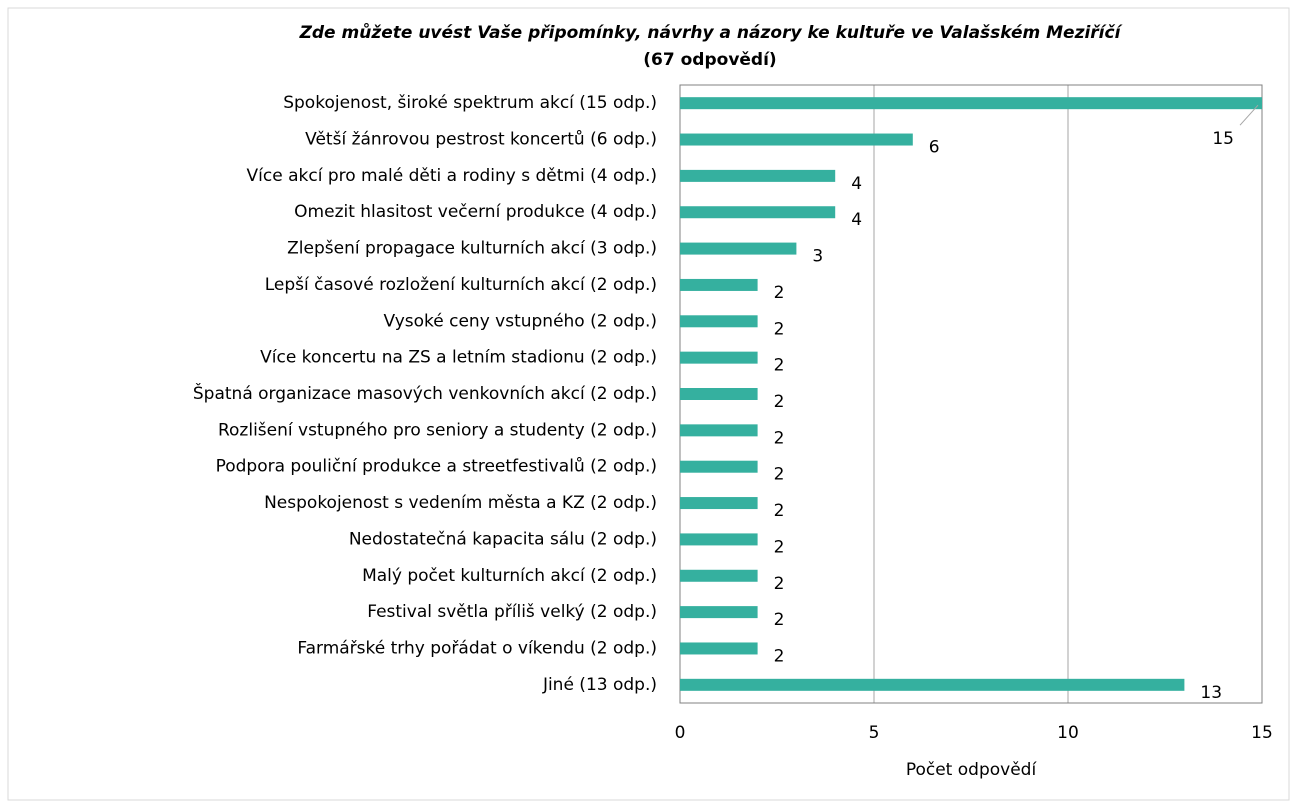 The image size is (1297, 808). Describe the element at coordinates (512, 612) in the screenshot. I see `y-tick-label: Festival světla příliš velký (2 odp.)` at that location.